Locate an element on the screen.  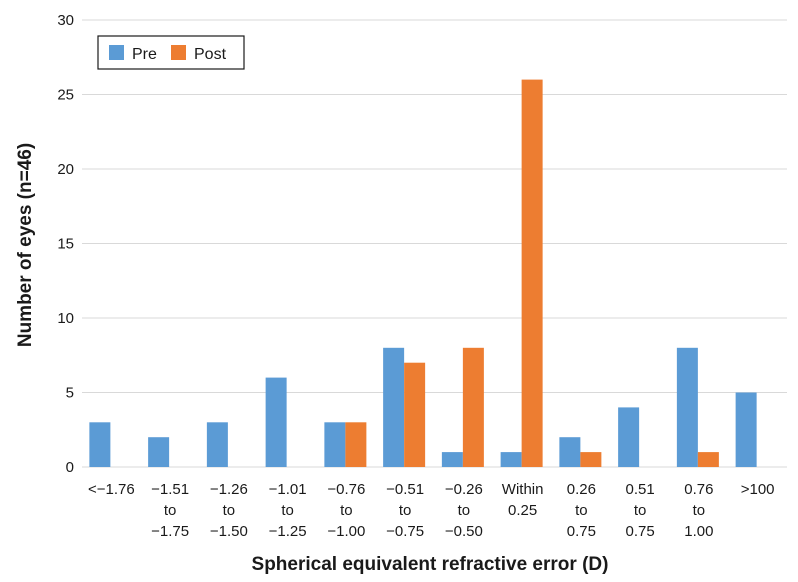
x-tick-label: 0.25 is located at coordinates (522, 510).